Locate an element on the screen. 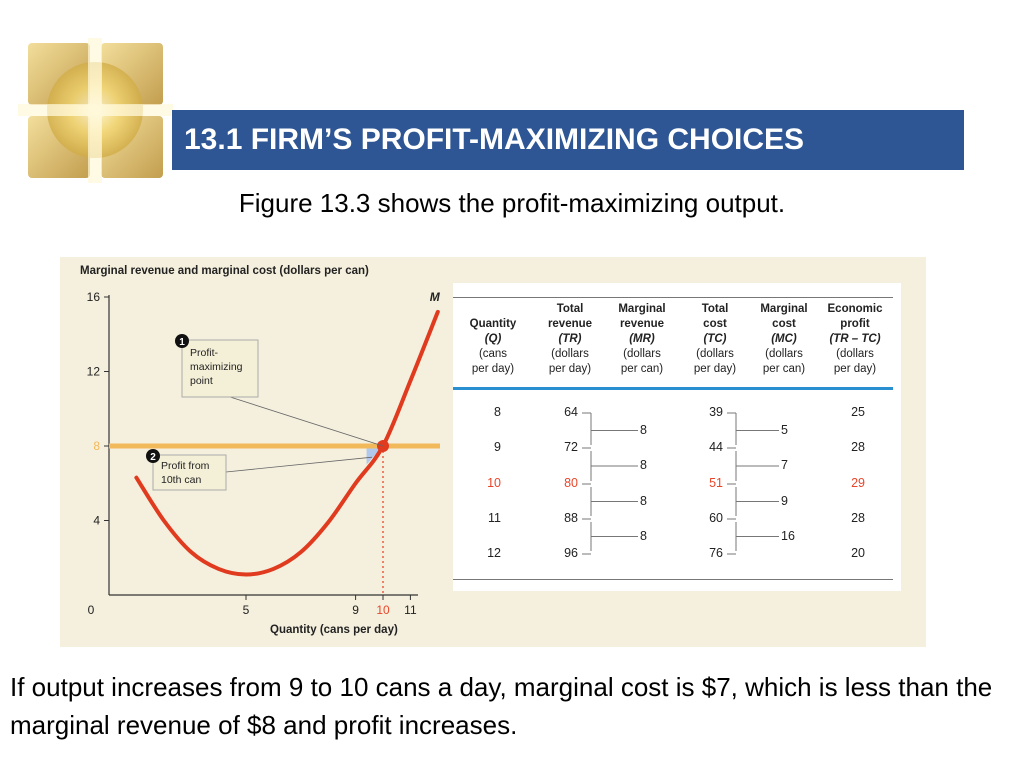 This screenshot has width=1024, height=768. y-tick-label: 4 is located at coordinates (96, 521).